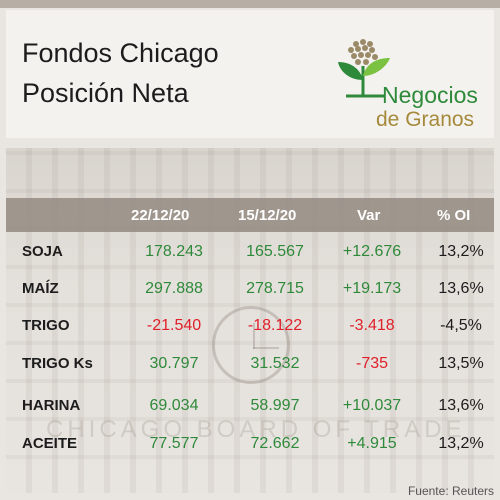  What do you see at coordinates (174, 288) in the screenshot?
I see `table-cell: 297.888` at bounding box center [174, 288].